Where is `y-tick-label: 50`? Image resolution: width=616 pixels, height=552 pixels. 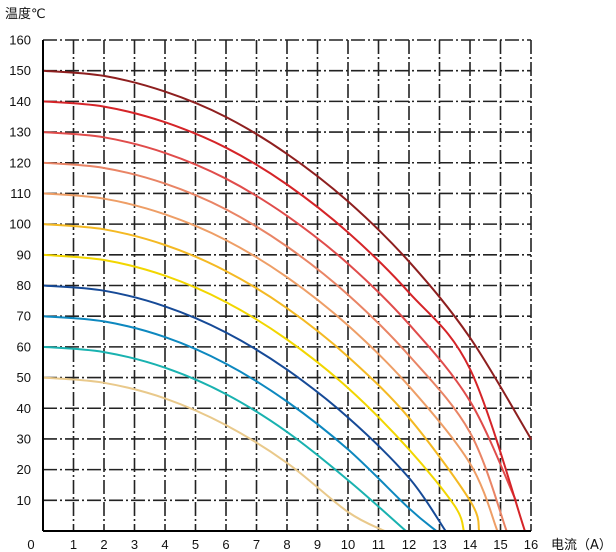 y-tick-label: 50 is located at coordinates (24, 377).